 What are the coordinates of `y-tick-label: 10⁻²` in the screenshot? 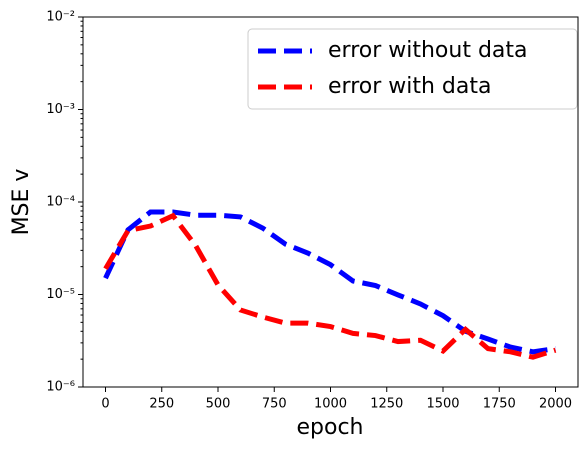 It's located at (60, 17).